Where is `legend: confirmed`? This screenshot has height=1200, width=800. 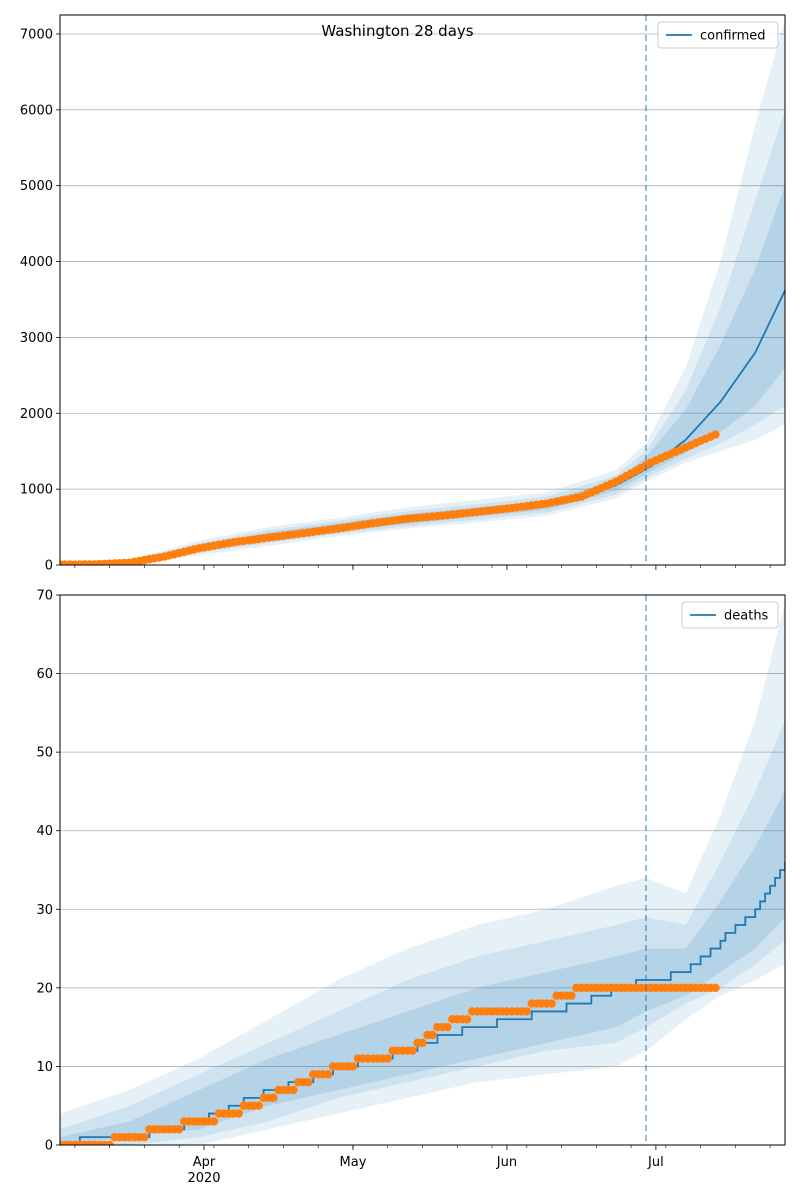
legend: confirmed is located at coordinates (718, 35).